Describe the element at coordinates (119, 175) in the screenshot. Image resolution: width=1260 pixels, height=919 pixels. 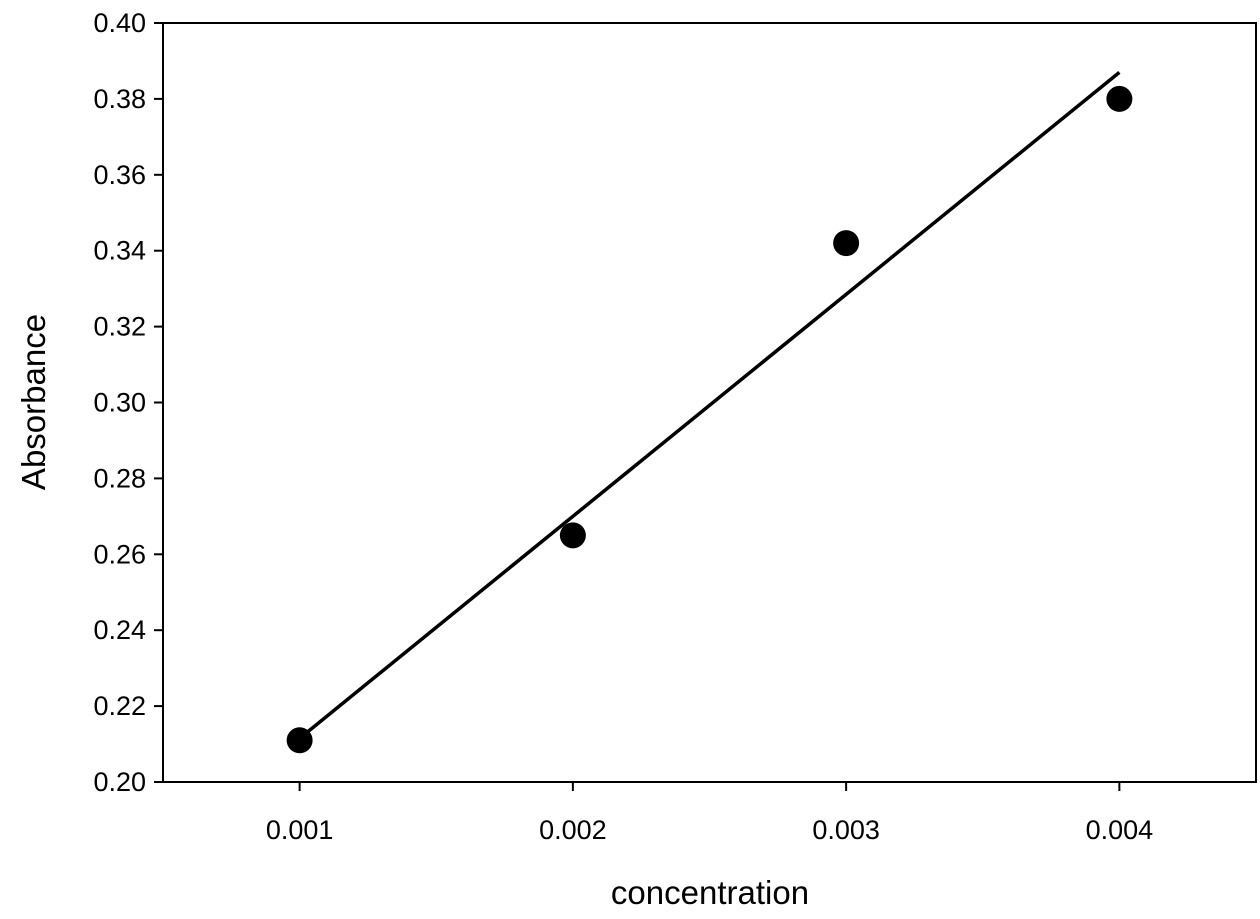
I see `y-tick-label: 0.36` at that location.